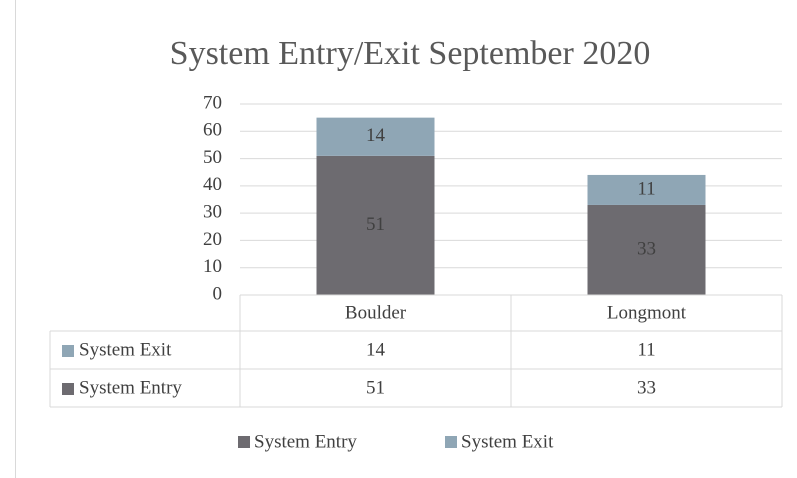 The height and width of the screenshot is (478, 797). I want to click on y-tick-label: 60, so click(212, 130).